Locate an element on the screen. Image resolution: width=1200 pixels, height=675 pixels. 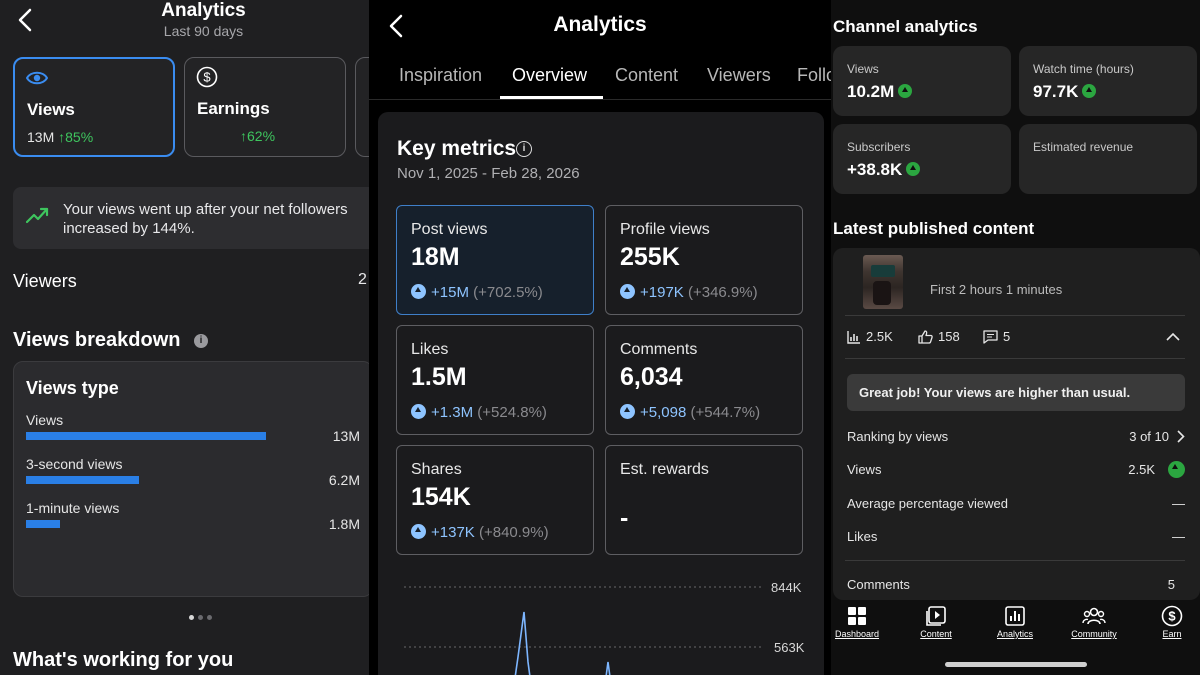
metric-change-pct: (+524.8%) is located at coordinates (512, 412).